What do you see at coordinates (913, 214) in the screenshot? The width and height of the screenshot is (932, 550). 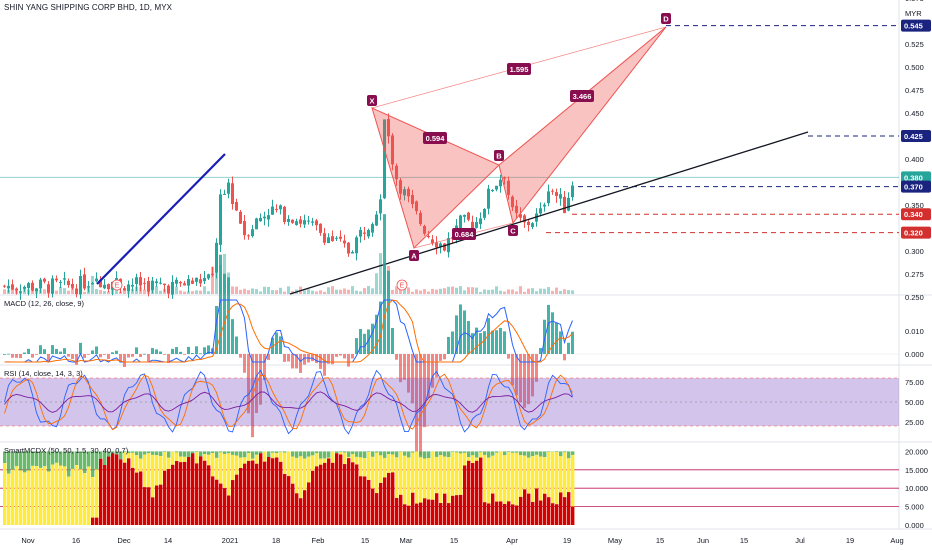 I see `price-level-tag-label: 0.340` at bounding box center [913, 214].